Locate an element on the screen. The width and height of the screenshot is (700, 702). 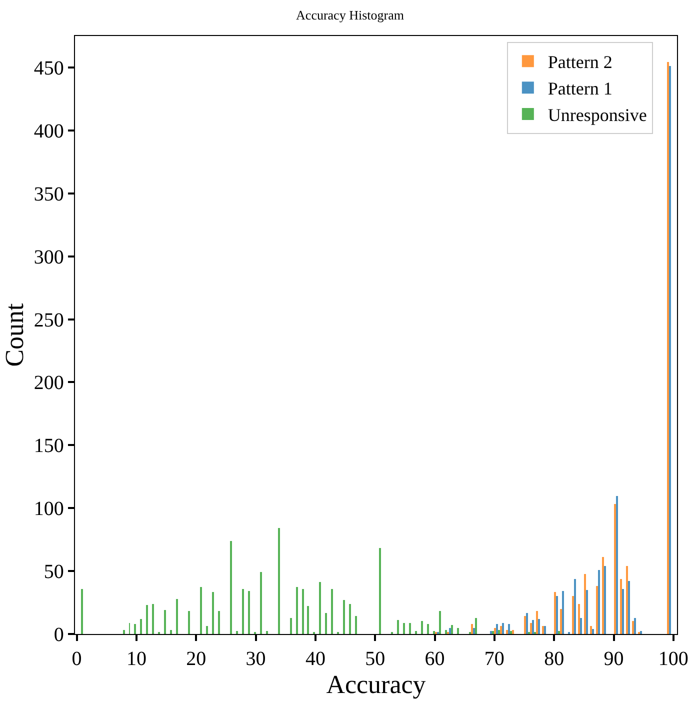
y-tick-label: 400 is located at coordinates (49, 131).